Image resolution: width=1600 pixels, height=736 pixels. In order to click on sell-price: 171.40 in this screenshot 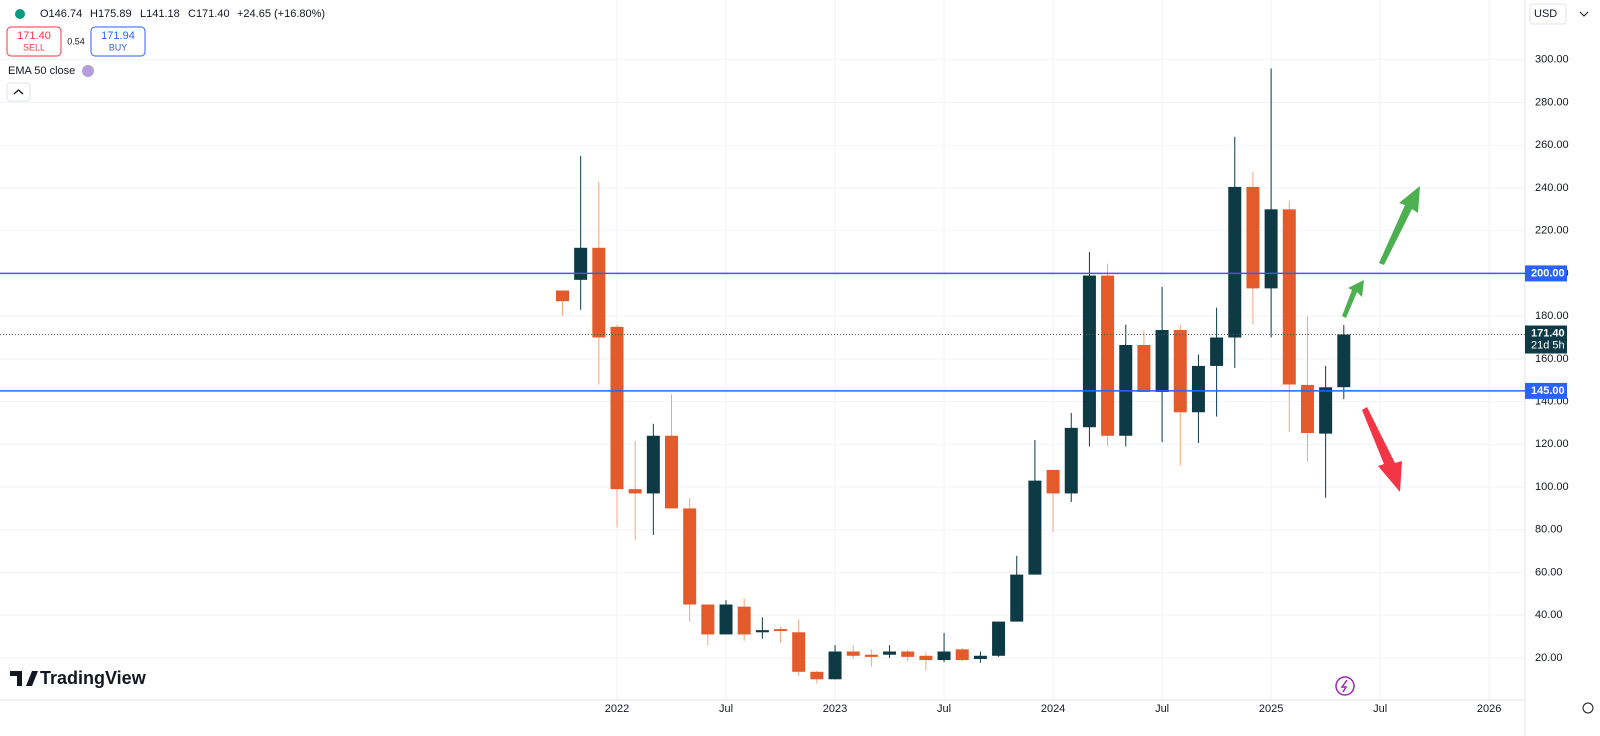, I will do `click(34, 36)`.